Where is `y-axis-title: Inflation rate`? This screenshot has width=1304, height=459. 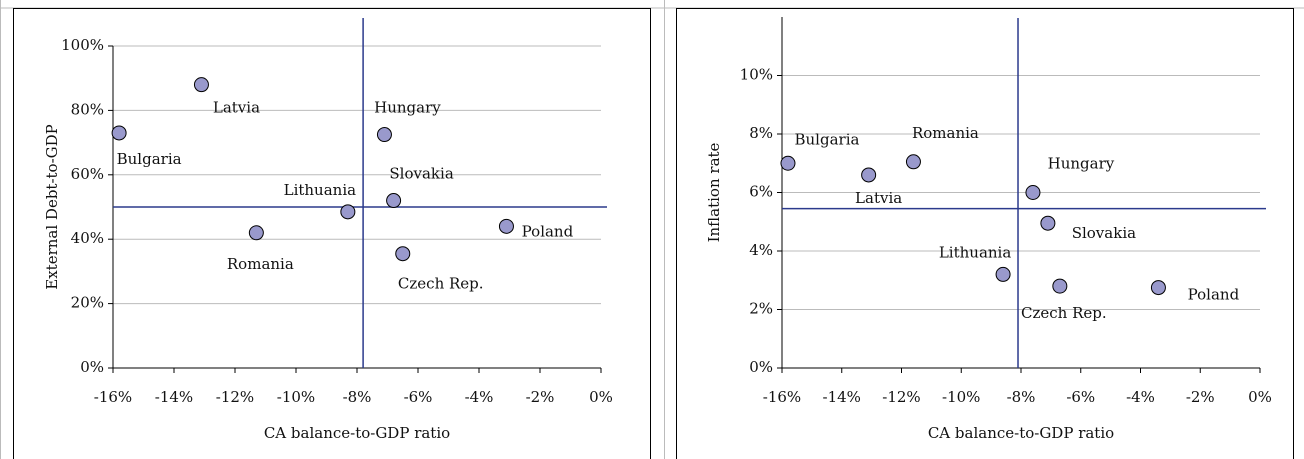 y-axis-title: Inflation rate is located at coordinates (714, 192).